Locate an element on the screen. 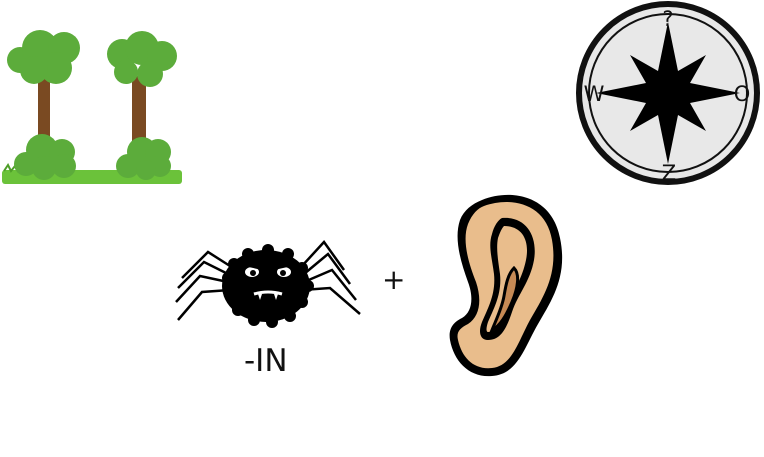  left-bush is located at coordinates (45, 157).